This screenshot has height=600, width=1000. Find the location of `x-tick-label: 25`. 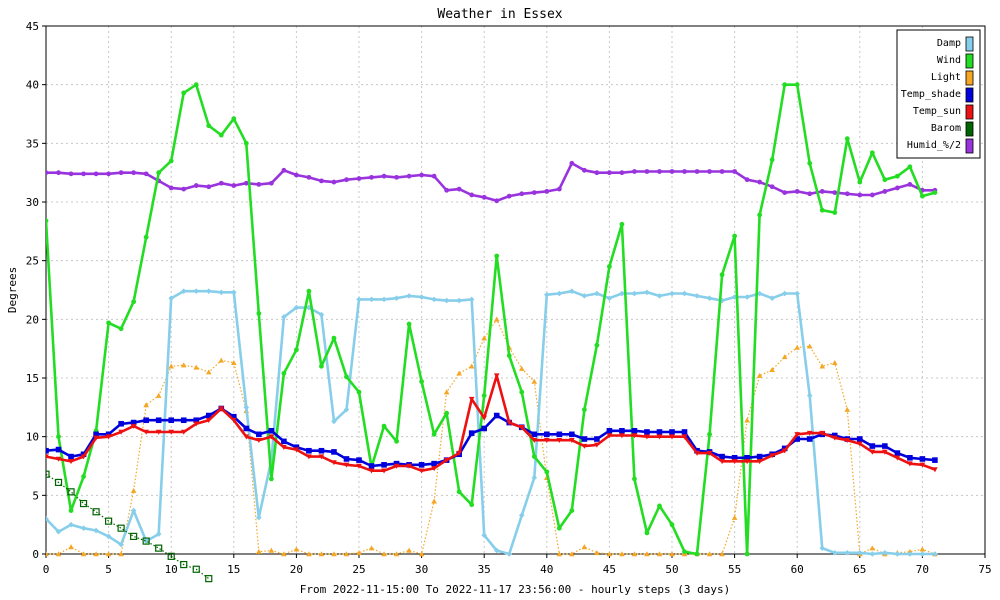

x-tick-label: 25 is located at coordinates (358, 569).